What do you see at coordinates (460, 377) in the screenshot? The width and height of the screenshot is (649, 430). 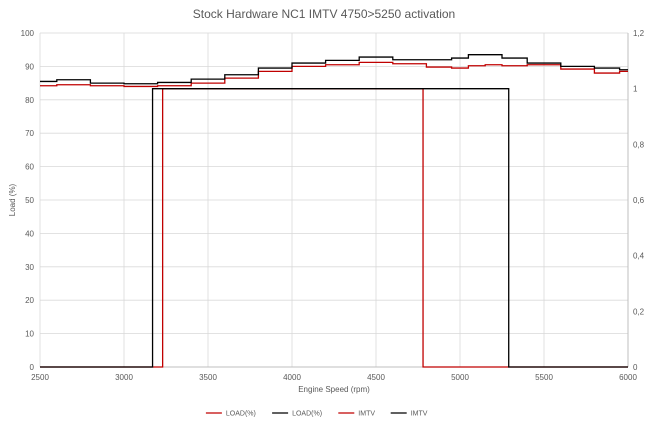 I see `x-tick-label: 5000` at bounding box center [460, 377].